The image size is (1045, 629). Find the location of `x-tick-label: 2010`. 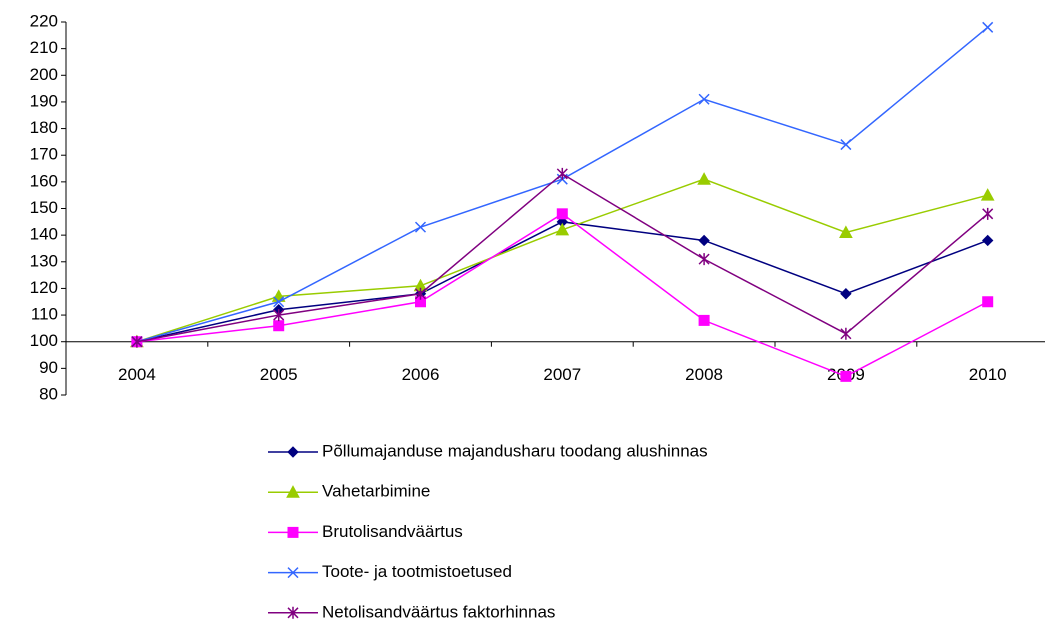

x-tick-label: 2010 is located at coordinates (988, 374).